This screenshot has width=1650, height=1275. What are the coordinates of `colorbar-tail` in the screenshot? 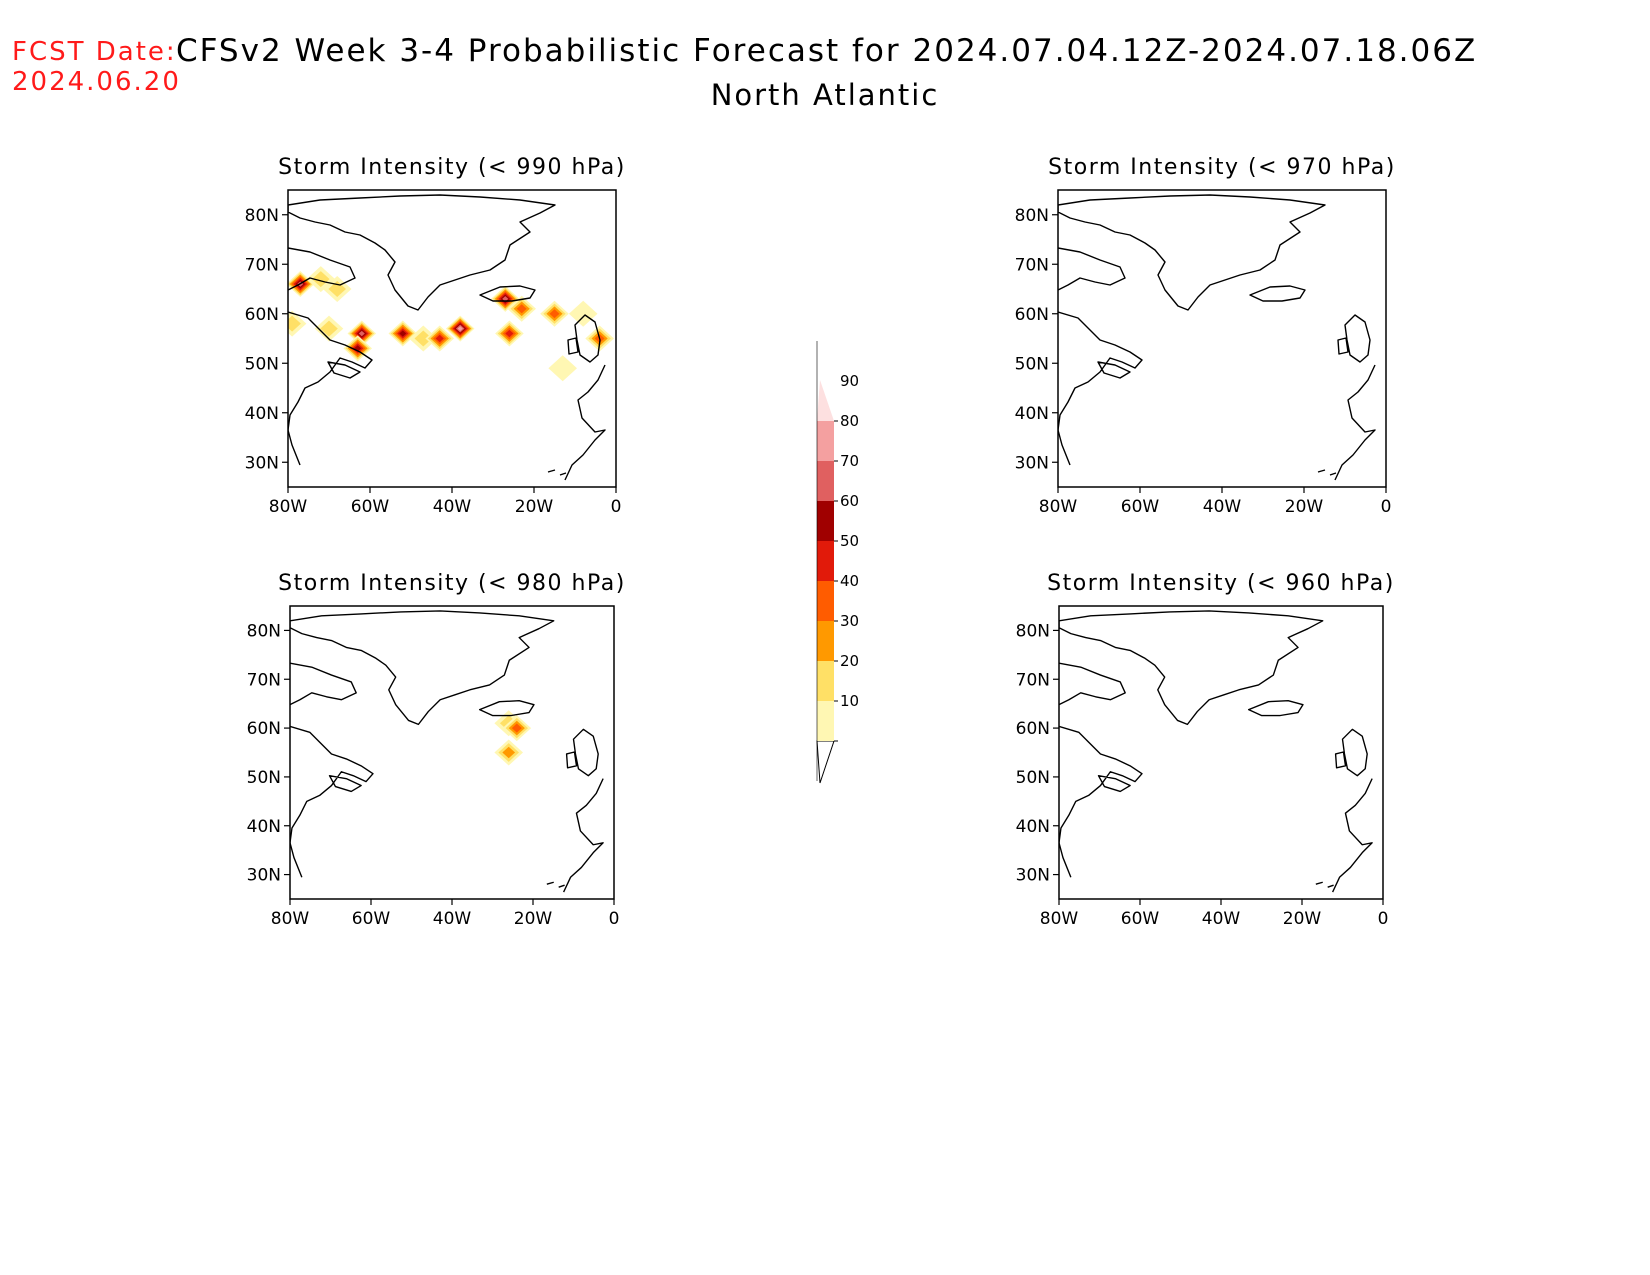 It's located at (825, 762).